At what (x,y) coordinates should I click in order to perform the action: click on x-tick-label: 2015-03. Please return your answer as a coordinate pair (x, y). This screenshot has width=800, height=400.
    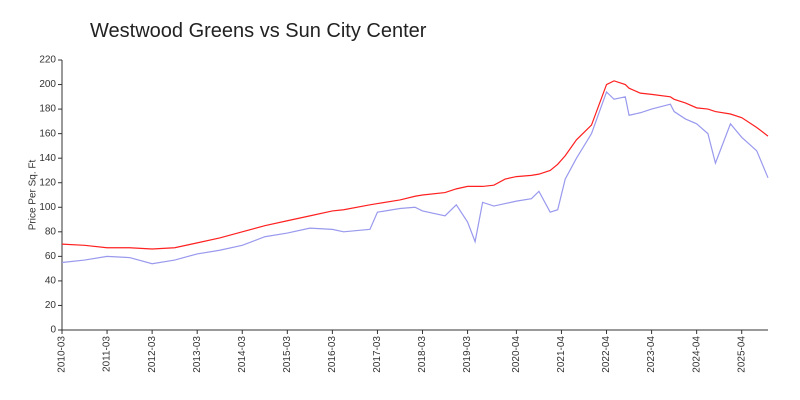
    Looking at the image, I should click on (287, 354).